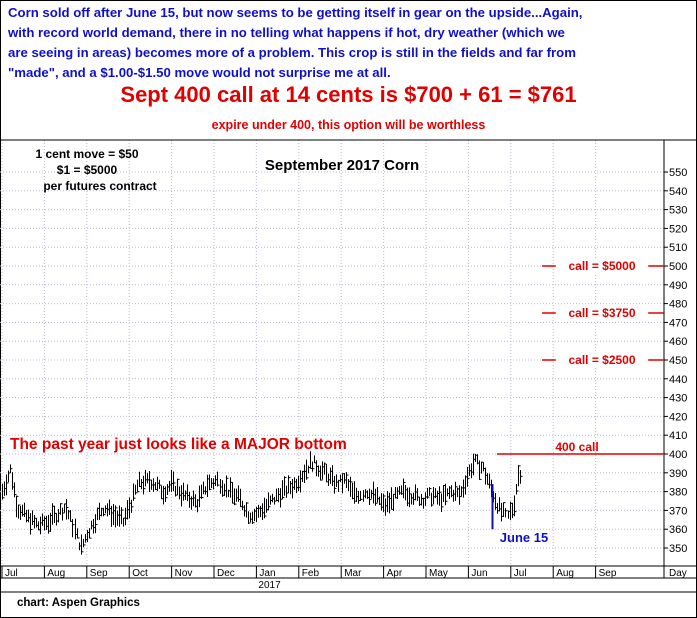 The width and height of the screenshot is (697, 618). I want to click on x-tick-label: Feb, so click(311, 573).